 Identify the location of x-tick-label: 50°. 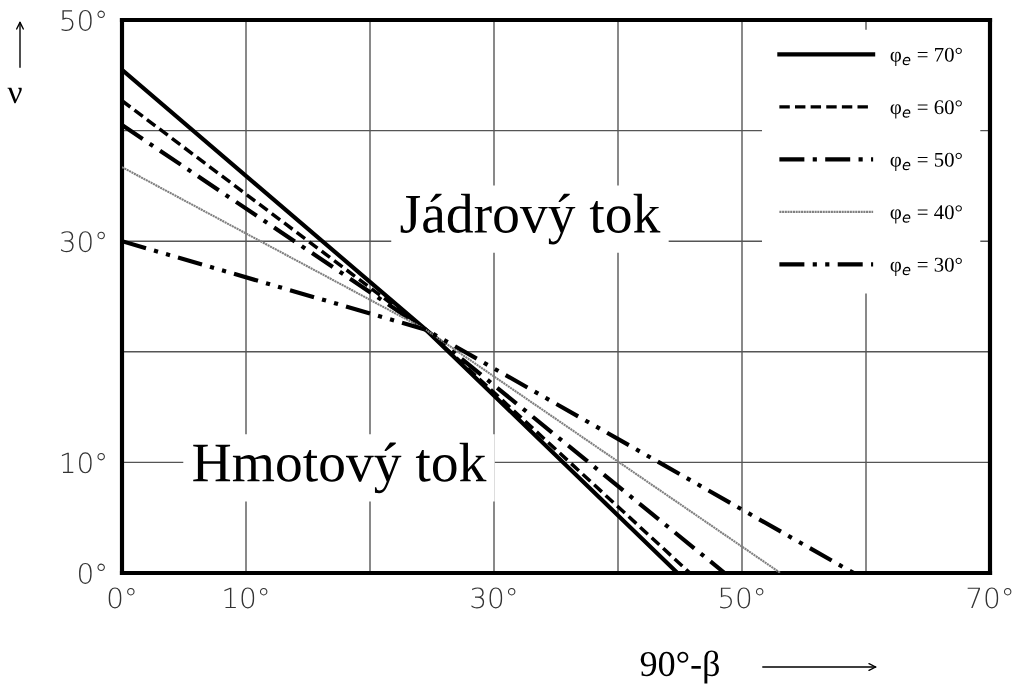
(742, 598).